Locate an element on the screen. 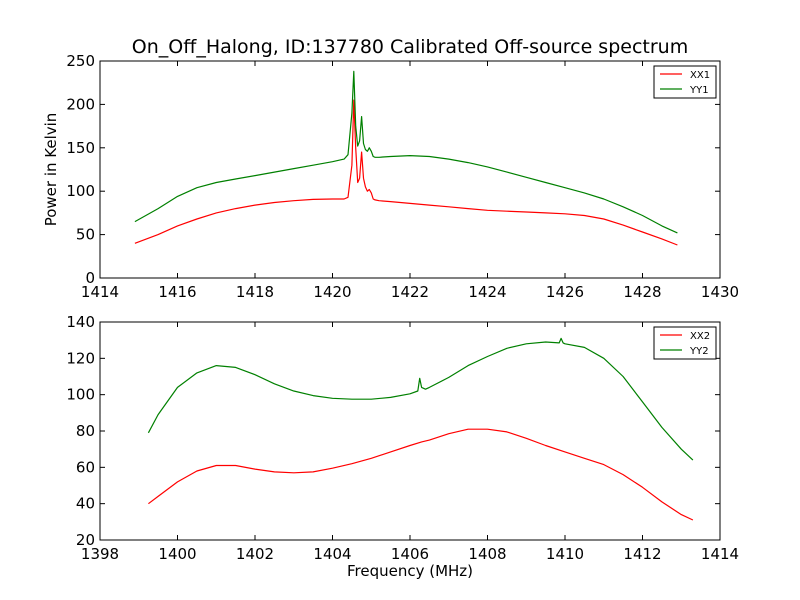 The image size is (800, 600). x-tick-label: 1422 is located at coordinates (410, 292).